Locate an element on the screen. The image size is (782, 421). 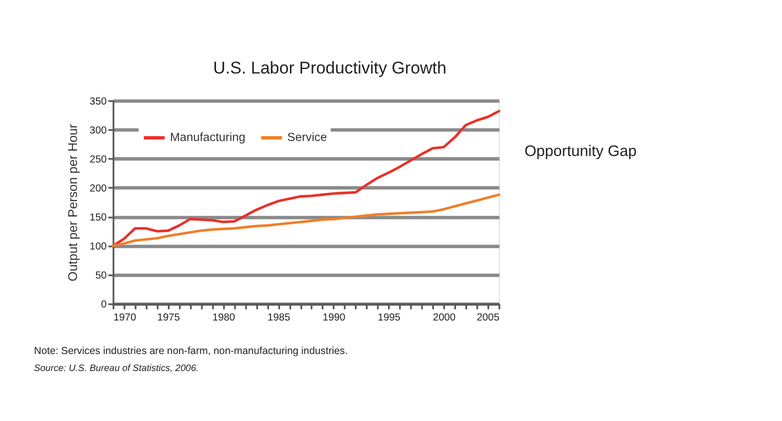
source-note: Source: U.S. Bureau of Statistics, 2006. is located at coordinates (116, 367).